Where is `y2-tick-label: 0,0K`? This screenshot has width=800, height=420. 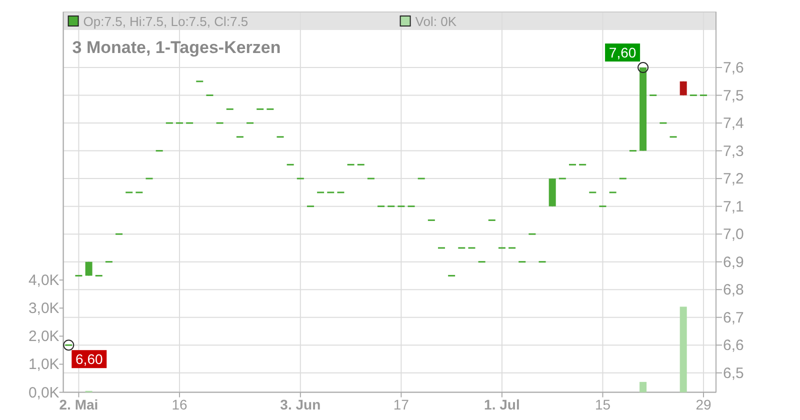
y2-tick-label: 0,0K is located at coordinates (44, 393).